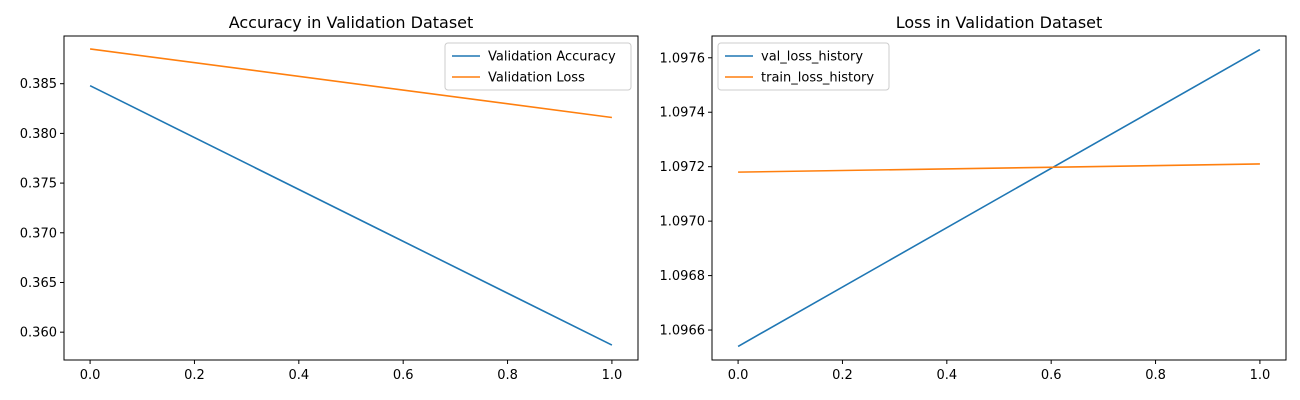 This screenshot has width=1300, height=400. I want to click on y-tick-label: 1.0976, so click(683, 58).